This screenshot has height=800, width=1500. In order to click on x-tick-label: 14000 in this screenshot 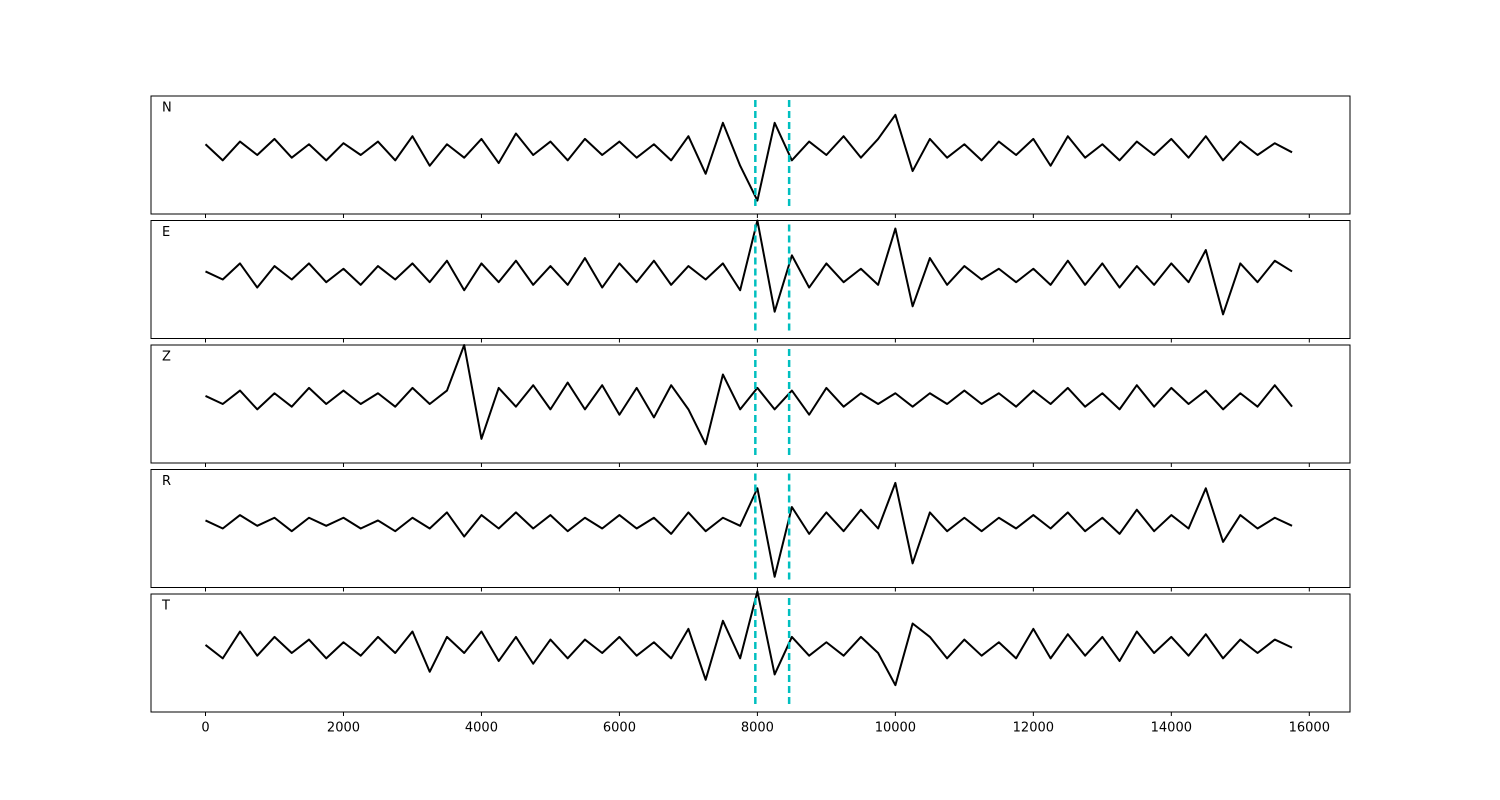, I will do `click(1171, 728)`.